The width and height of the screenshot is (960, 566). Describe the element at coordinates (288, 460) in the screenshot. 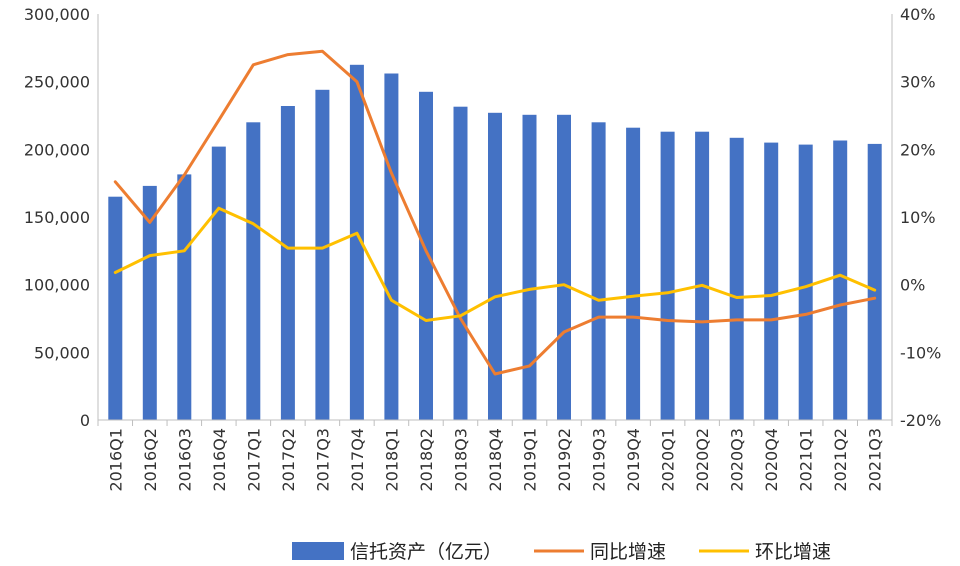

I see `x-tick-label: 2017Q2` at that location.